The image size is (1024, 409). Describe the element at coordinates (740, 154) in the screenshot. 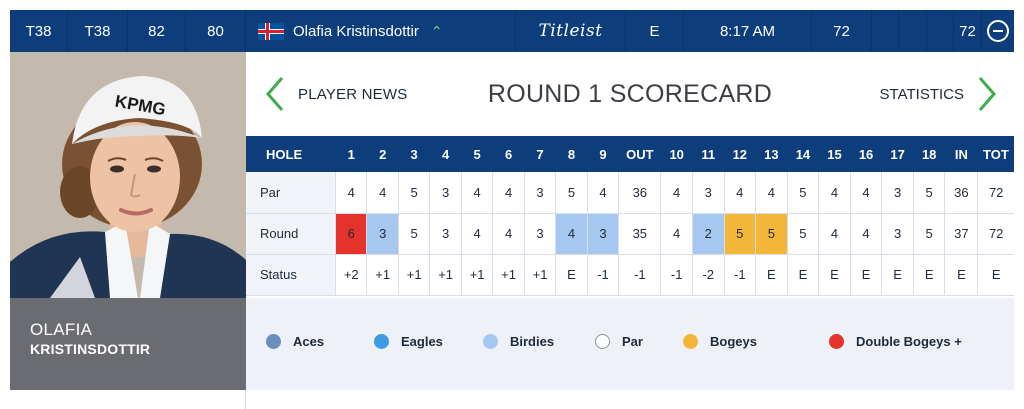

I see `hole-header-12: 12` at that location.